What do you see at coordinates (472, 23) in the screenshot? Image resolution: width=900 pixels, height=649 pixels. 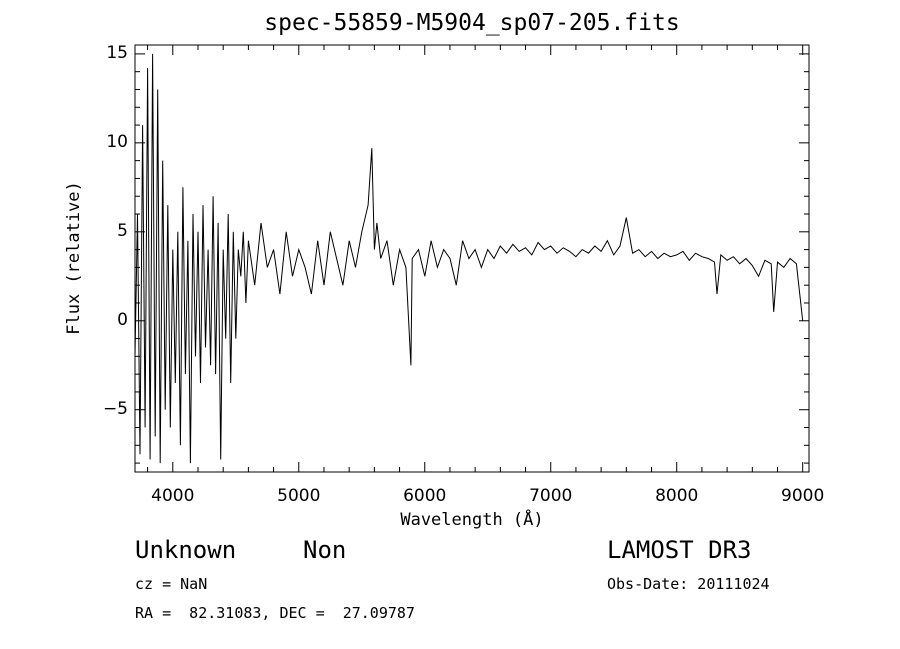 I see `chart-title: spec-55859-M5904_sp07-205.fits` at bounding box center [472, 23].